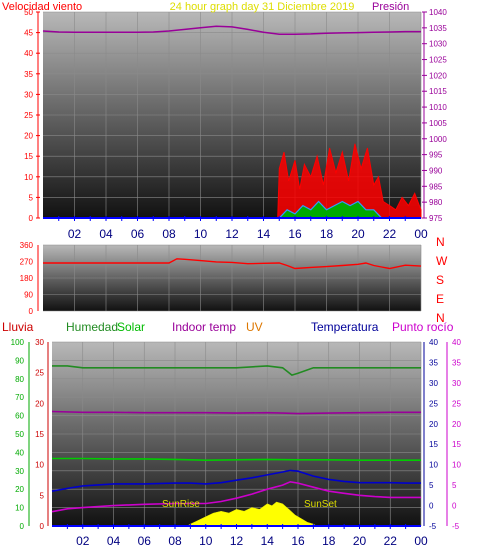  What do you see at coordinates (390, 7) in the screenshot?
I see `pressure-axis-label: Presión` at bounding box center [390, 7].